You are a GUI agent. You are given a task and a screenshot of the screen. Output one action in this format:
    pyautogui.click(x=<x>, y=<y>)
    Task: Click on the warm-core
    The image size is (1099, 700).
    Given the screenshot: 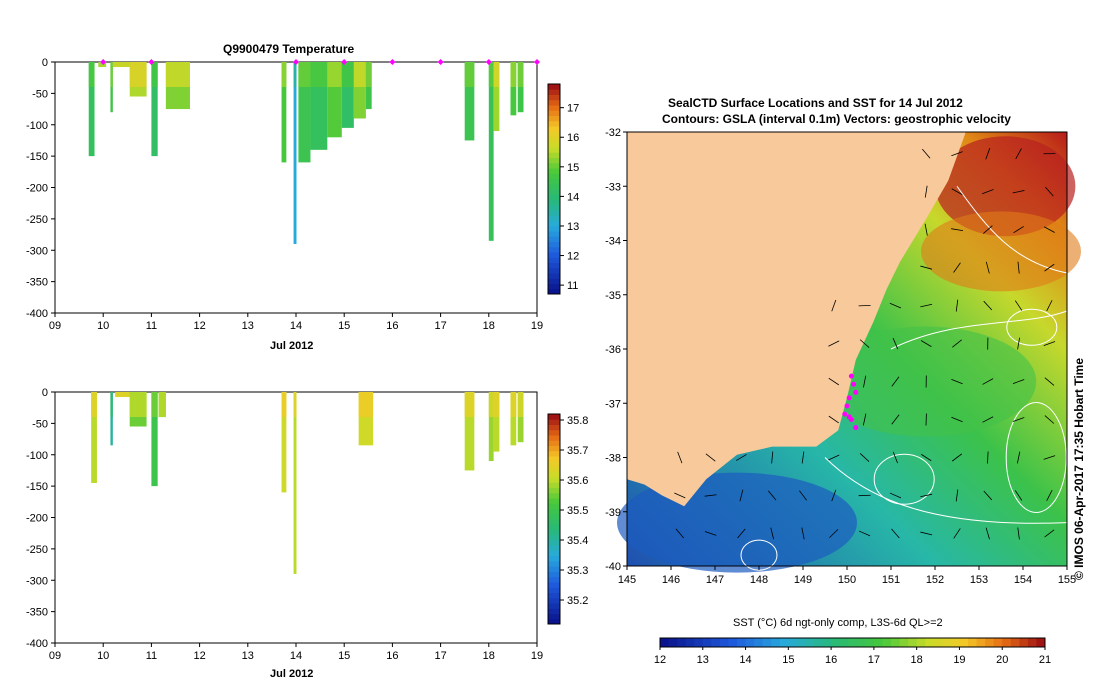 What is the action you would take?
    pyautogui.click(x=1005, y=186)
    